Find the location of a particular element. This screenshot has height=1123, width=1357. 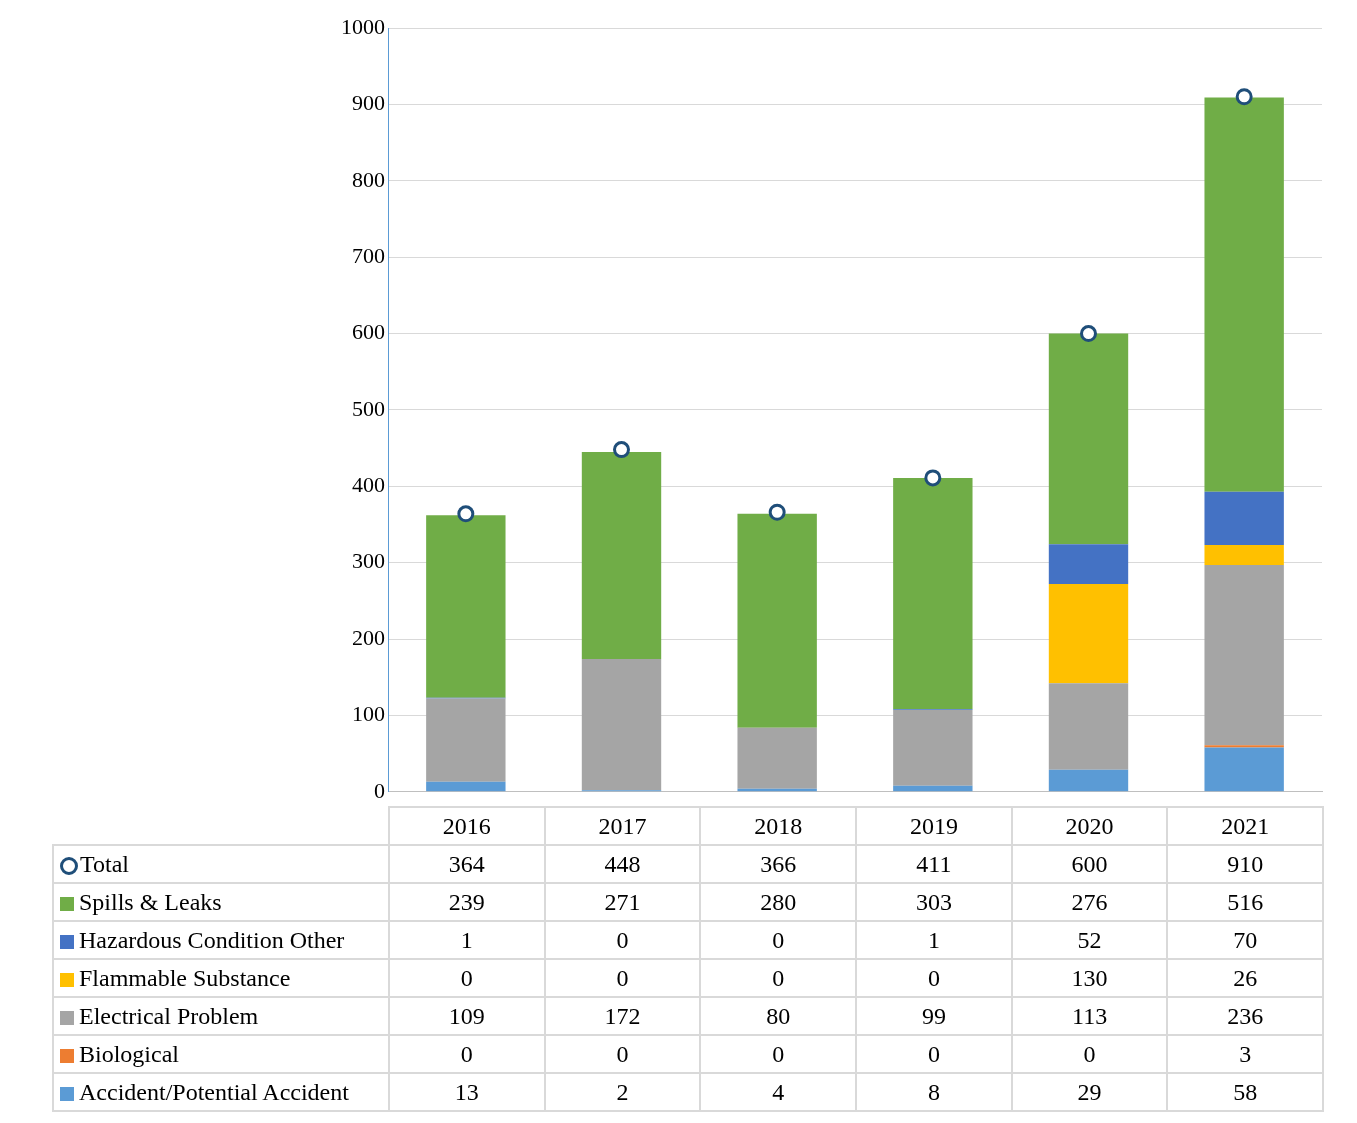

data-label: 600 is located at coordinates (1089, 864).